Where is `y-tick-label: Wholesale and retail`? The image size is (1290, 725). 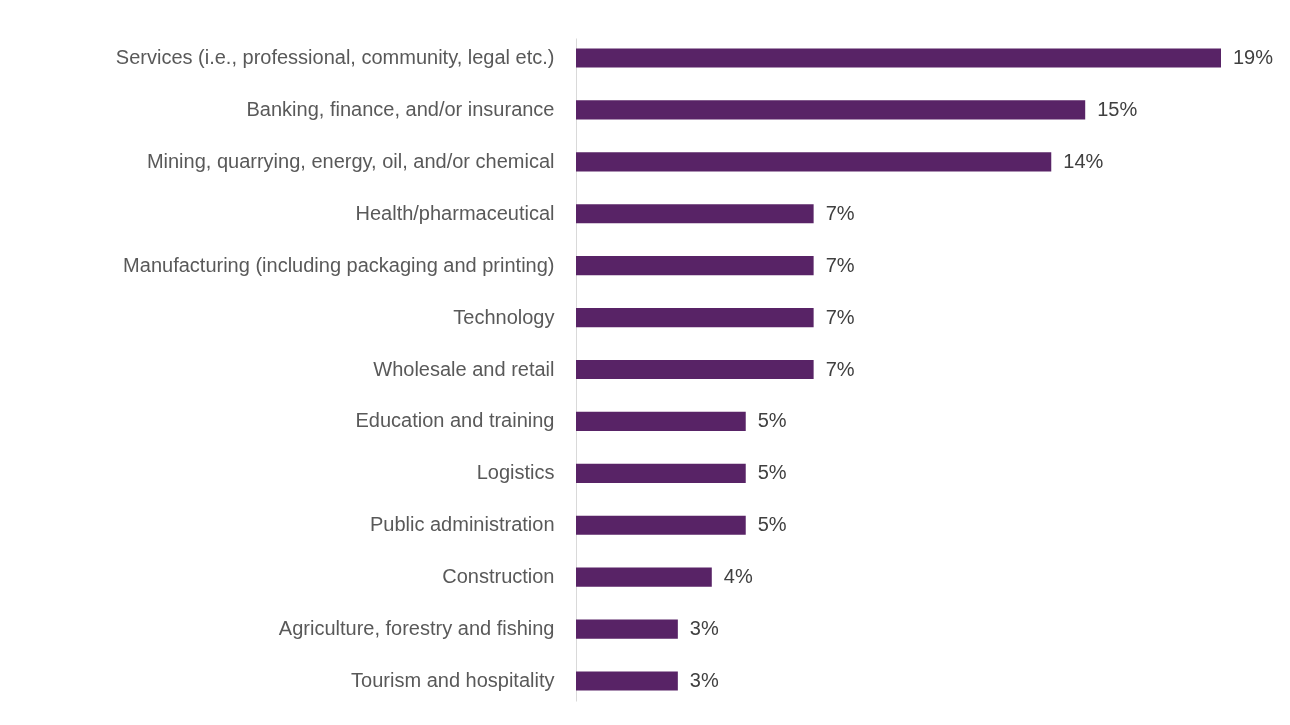 y-tick-label: Wholesale and retail is located at coordinates (464, 368).